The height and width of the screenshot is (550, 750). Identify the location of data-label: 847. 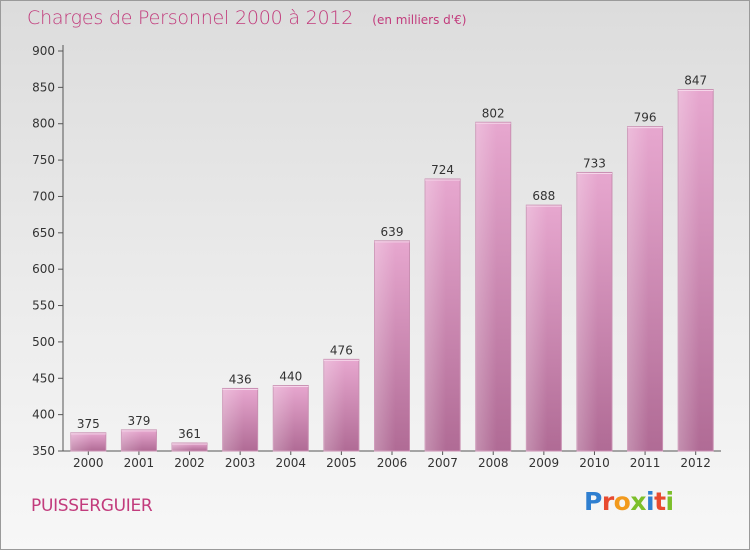
(695, 81).